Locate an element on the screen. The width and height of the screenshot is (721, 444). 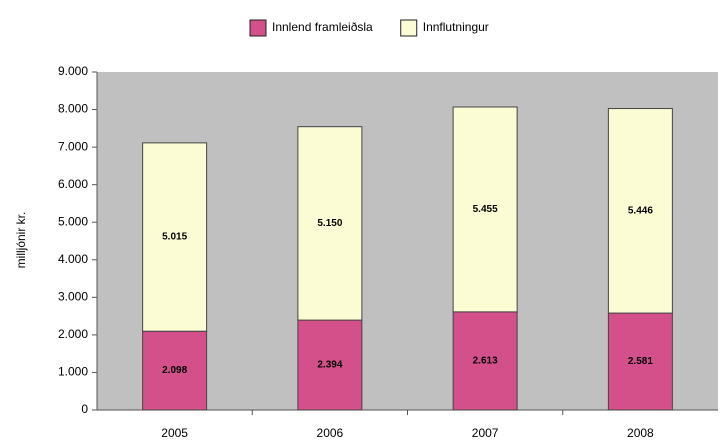
legend-label: Innflutningur is located at coordinates (456, 27).